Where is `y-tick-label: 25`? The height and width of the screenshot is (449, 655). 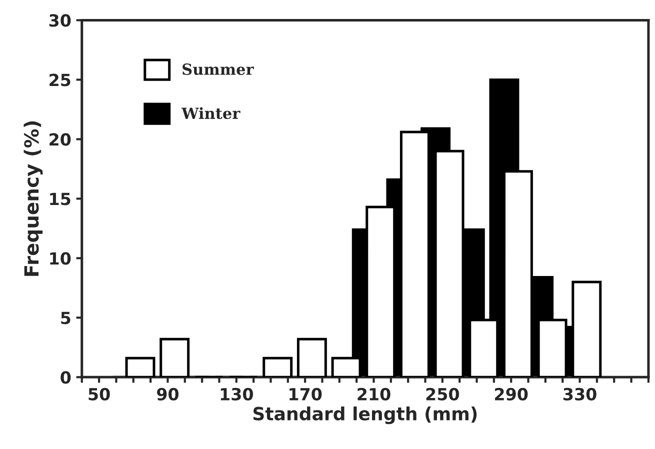 y-tick-label: 25 is located at coordinates (60, 80).